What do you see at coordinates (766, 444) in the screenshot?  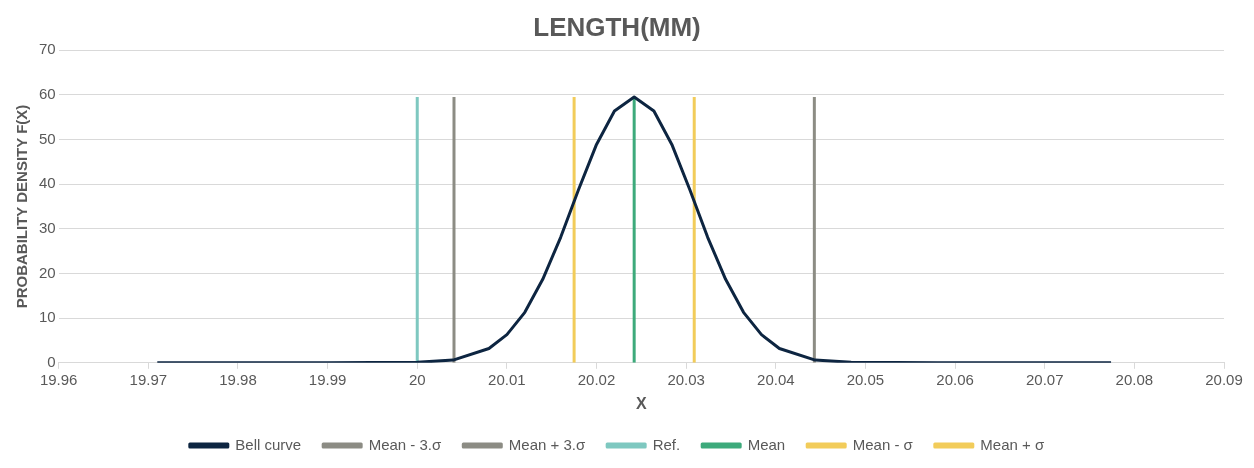 I see `legend-label: Mean` at bounding box center [766, 444].